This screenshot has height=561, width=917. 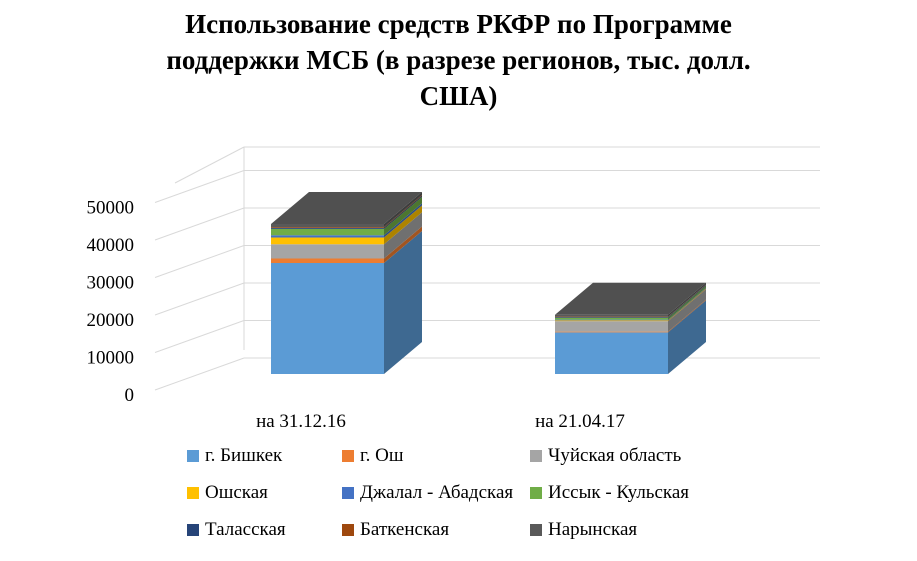 I want to click on y-axis-ticks: 0 10000 20000 30000 40000 50000, so click(x=111, y=302).